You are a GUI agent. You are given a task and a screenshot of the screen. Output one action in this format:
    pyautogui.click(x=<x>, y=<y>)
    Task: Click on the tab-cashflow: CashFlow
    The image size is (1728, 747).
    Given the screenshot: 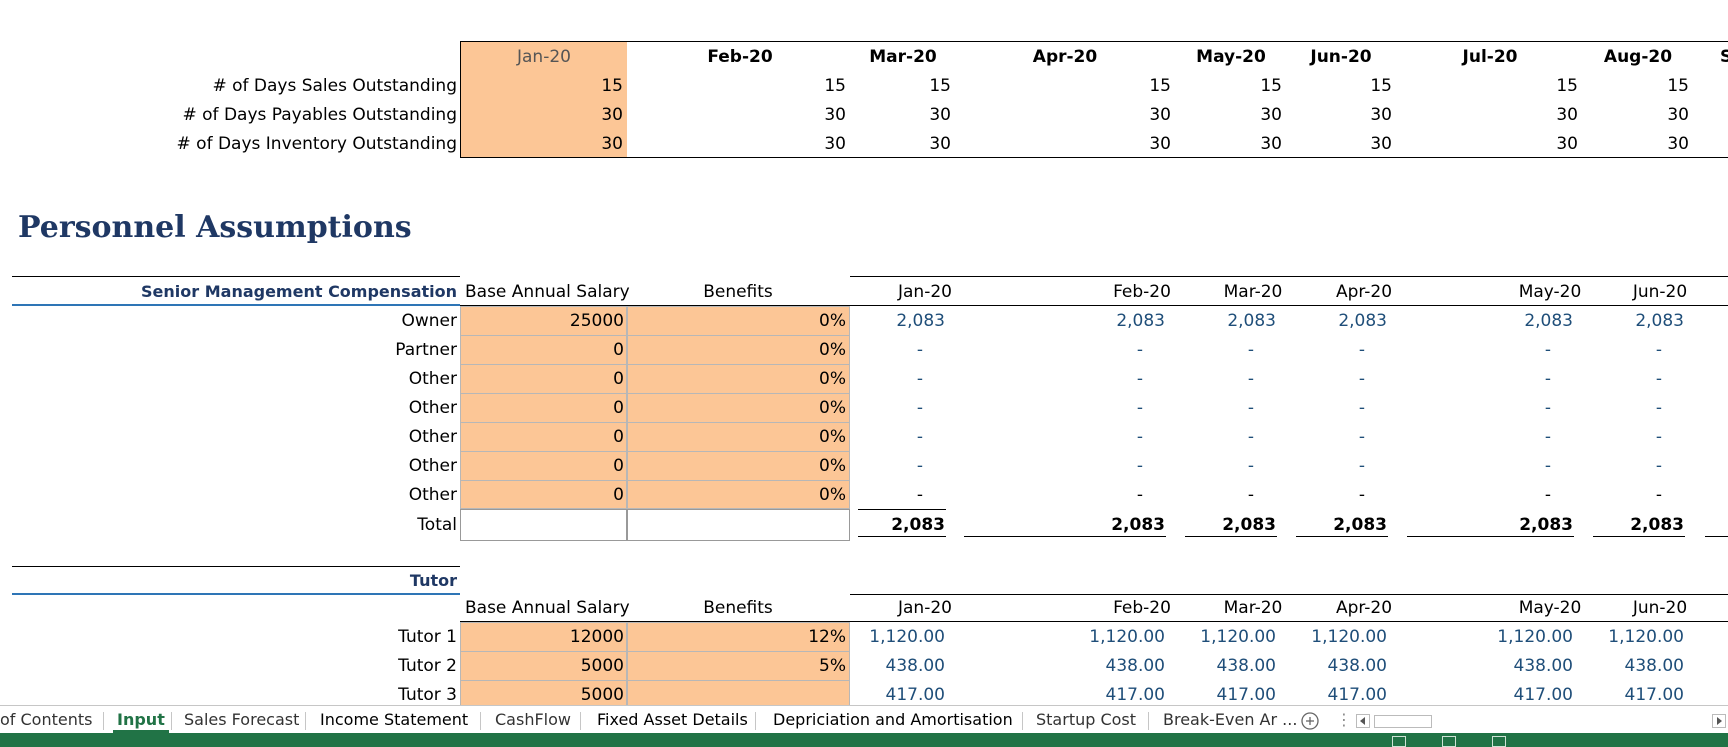 What is the action you would take?
    pyautogui.click(x=533, y=719)
    